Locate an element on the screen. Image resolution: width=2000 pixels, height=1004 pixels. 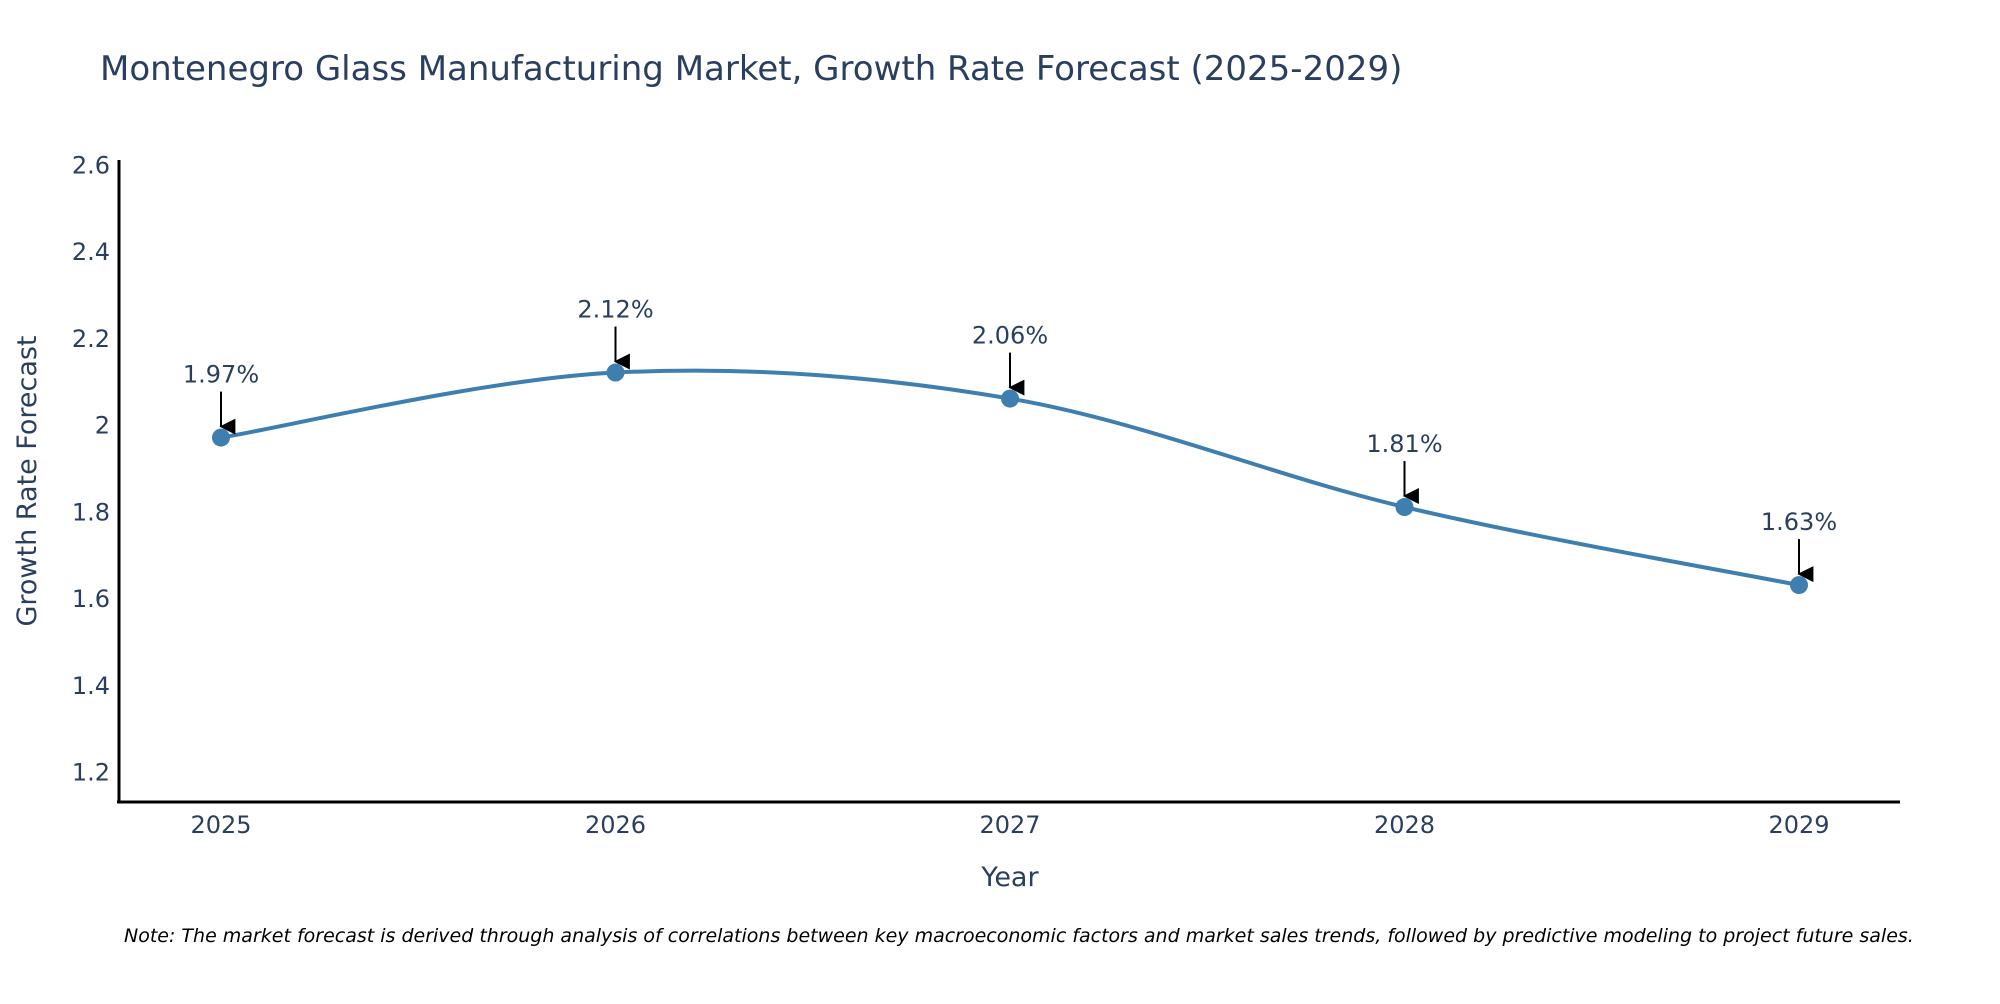
y-tick-label: 2 is located at coordinates (102, 426).